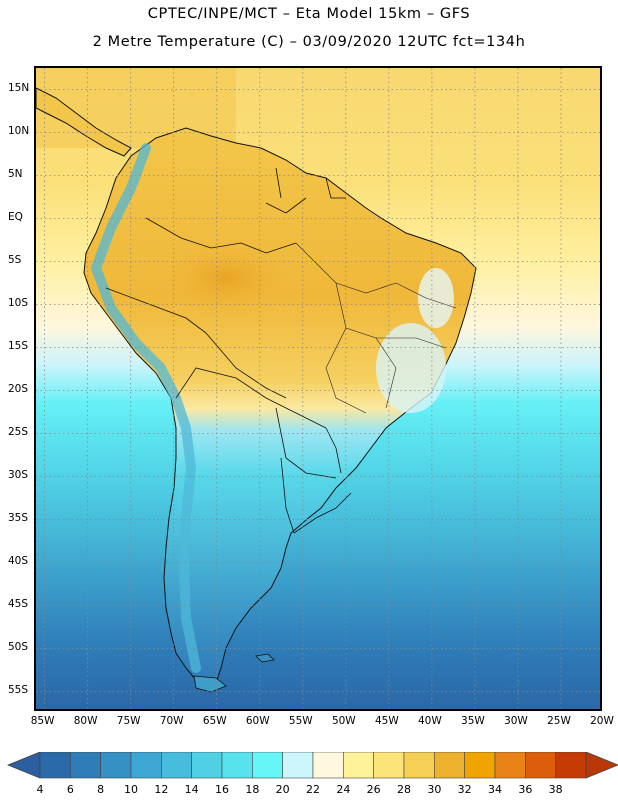 The height and width of the screenshot is (800, 618). Describe the element at coordinates (516, 721) in the screenshot. I see `lon-label: 30W` at that location.